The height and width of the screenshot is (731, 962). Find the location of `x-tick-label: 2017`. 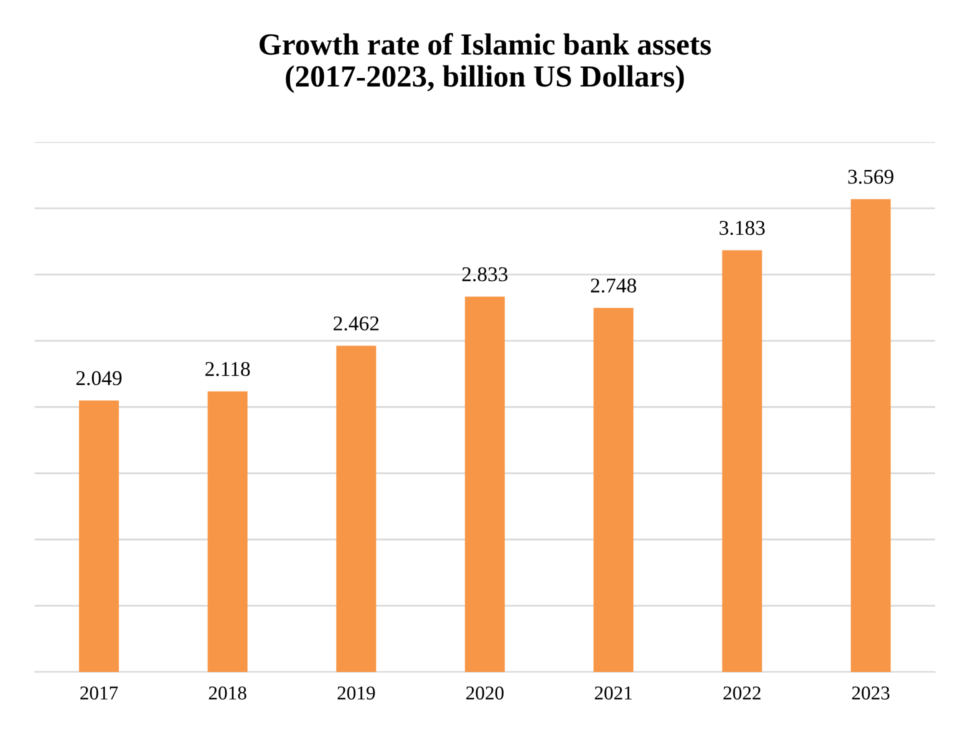

x-tick-label: 2017 is located at coordinates (99, 693).